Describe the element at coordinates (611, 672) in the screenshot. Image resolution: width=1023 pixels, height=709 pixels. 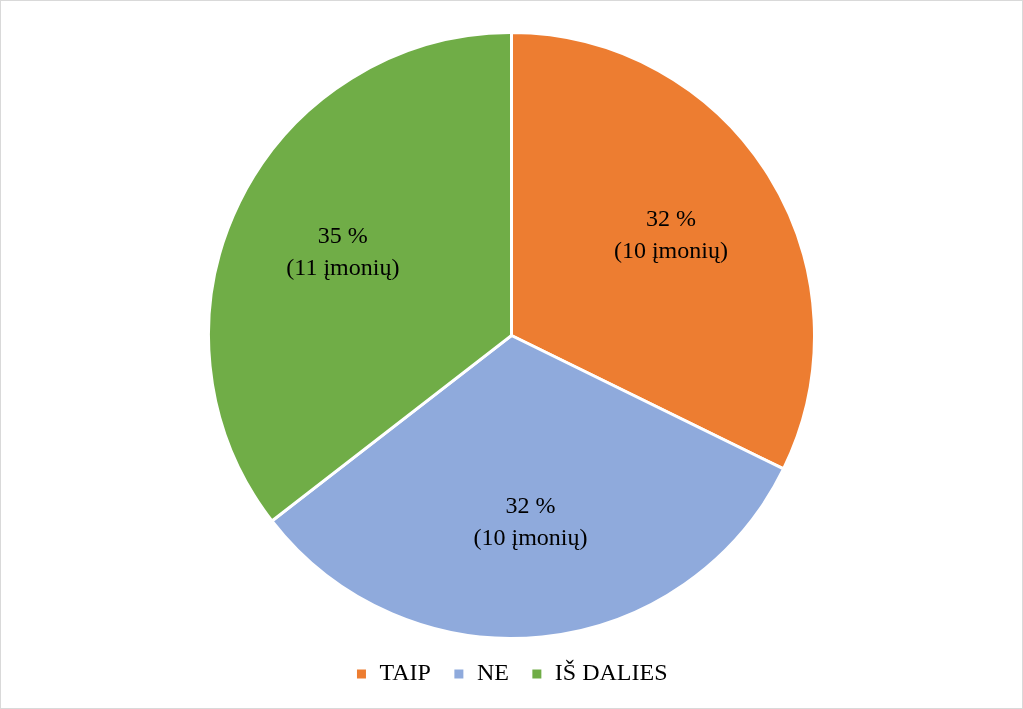
I see `legend-label: IŠ DALIES` at that location.